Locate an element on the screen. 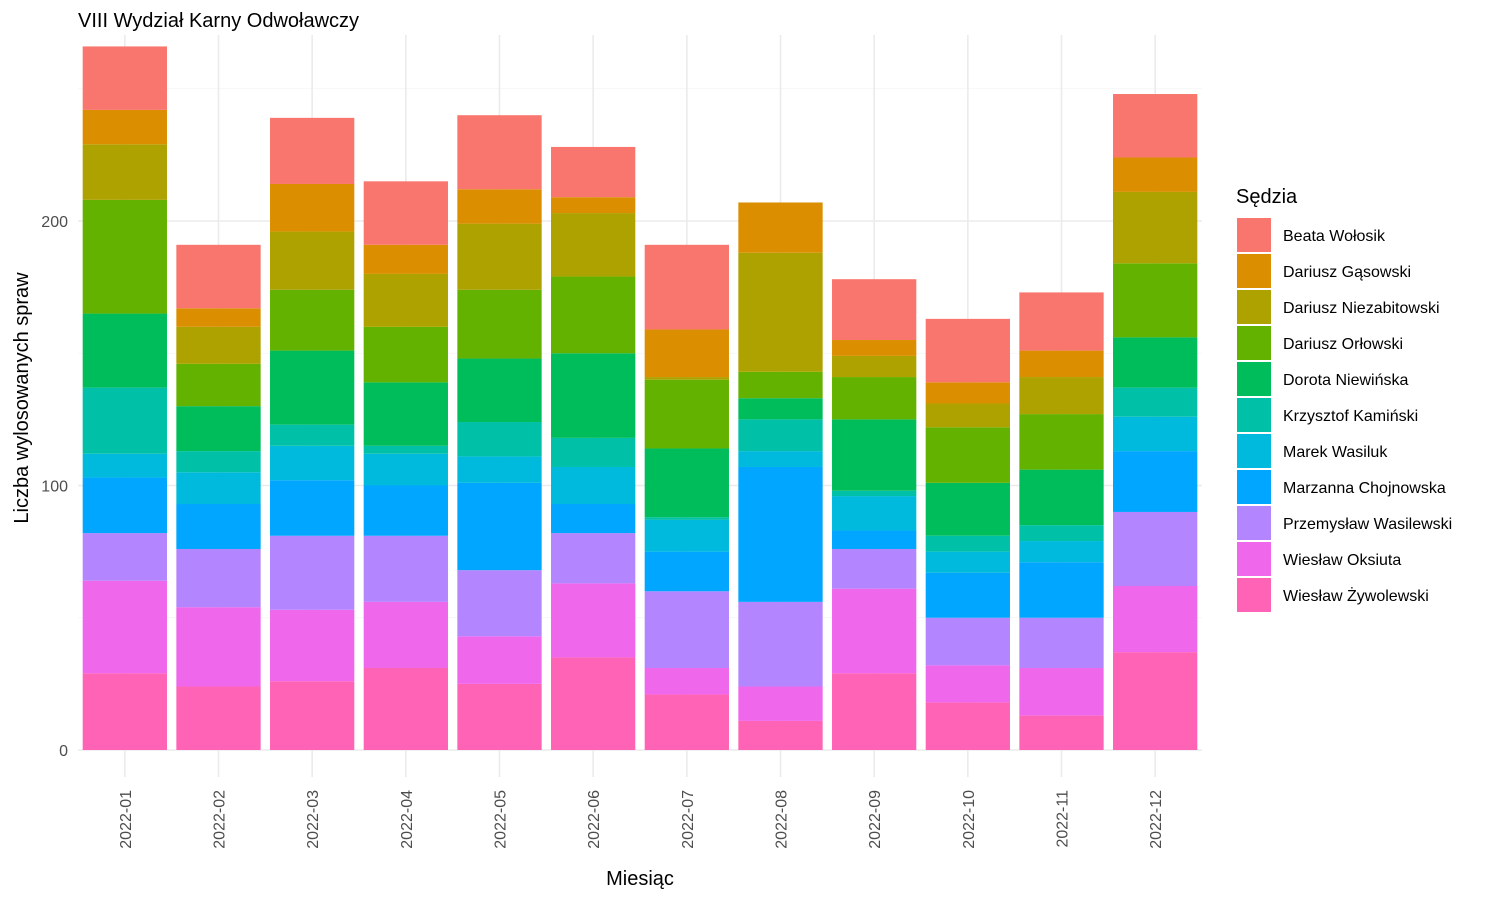  x-tick-label: 2022-07 is located at coordinates (688, 819).